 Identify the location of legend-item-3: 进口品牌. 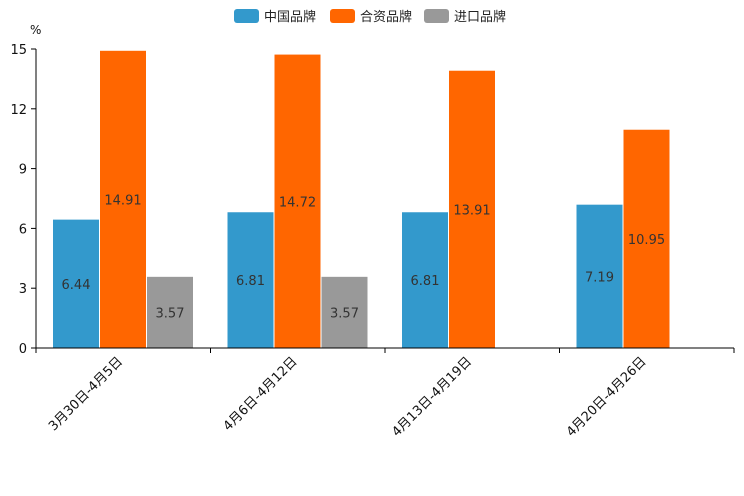
(465, 17).